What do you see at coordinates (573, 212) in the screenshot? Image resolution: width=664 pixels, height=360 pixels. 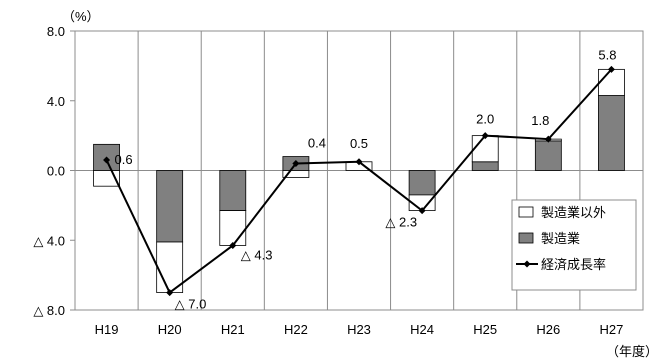 I see `legend-label: 製造業以外` at bounding box center [573, 212].